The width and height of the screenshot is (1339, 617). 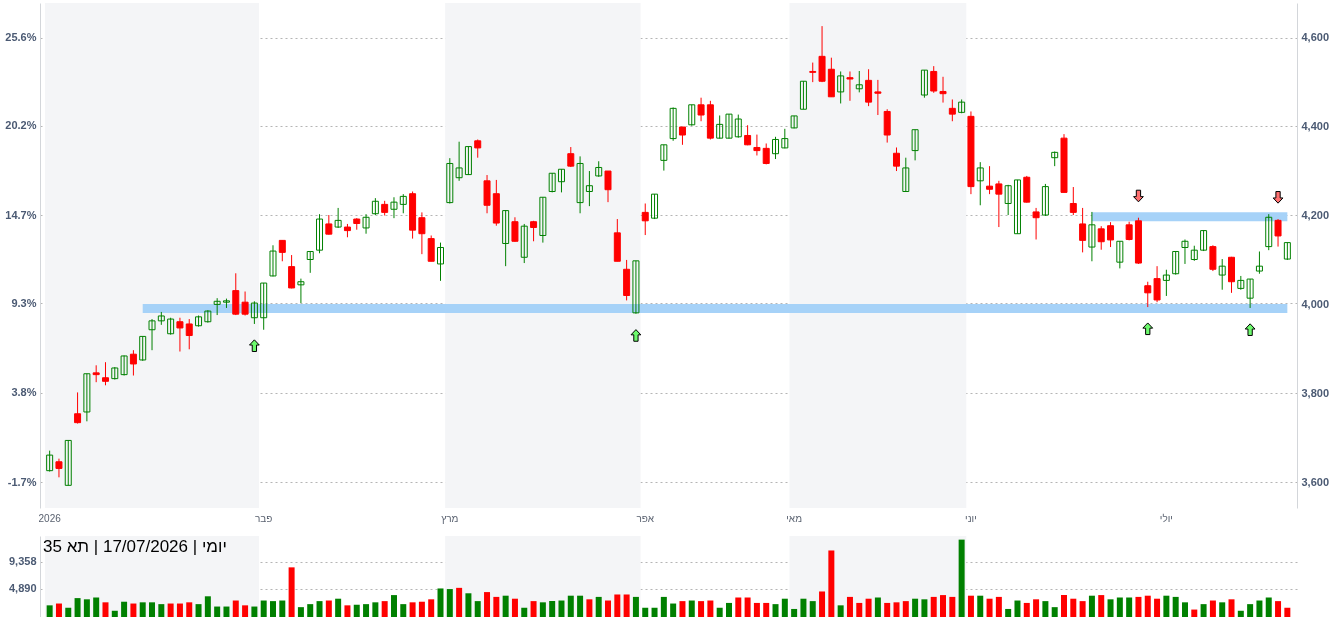 What do you see at coordinates (971, 518) in the screenshot?
I see `x-tick-label: יוני` at bounding box center [971, 518].